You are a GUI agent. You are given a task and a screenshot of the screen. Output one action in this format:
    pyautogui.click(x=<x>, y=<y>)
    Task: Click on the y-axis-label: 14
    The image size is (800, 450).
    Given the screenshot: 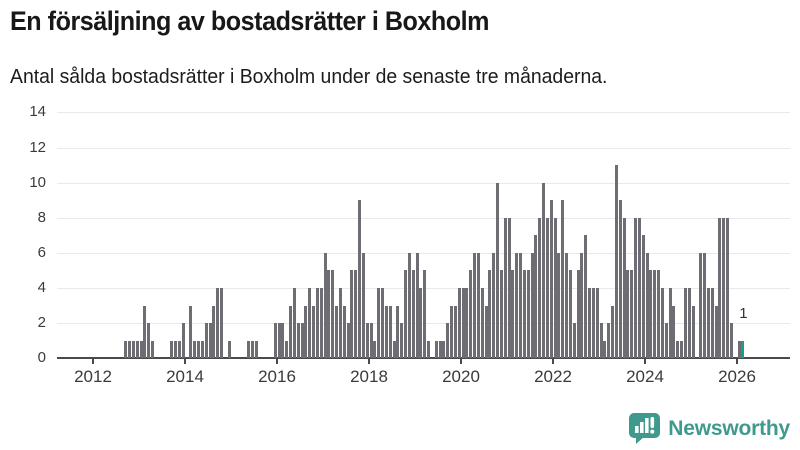 What is the action you would take?
    pyautogui.click(x=37, y=112)
    